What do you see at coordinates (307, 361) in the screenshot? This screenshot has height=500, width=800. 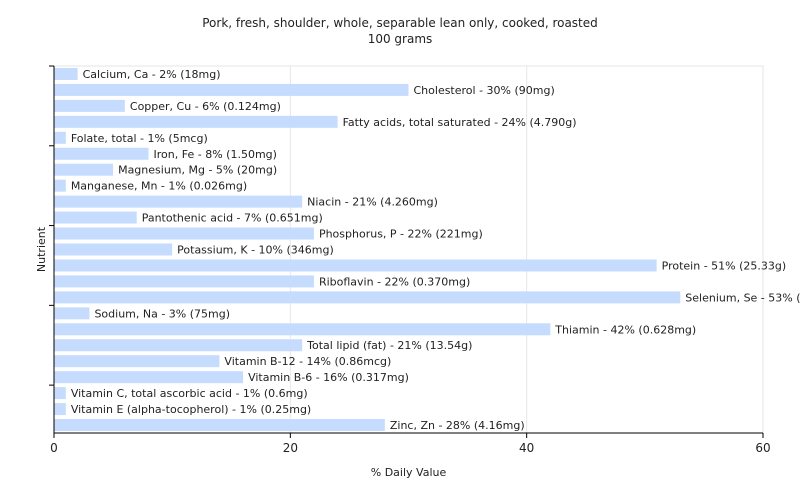 I see `bar-label: Vitamin B-12 - 14% (0.86mcg)` at bounding box center [307, 361].